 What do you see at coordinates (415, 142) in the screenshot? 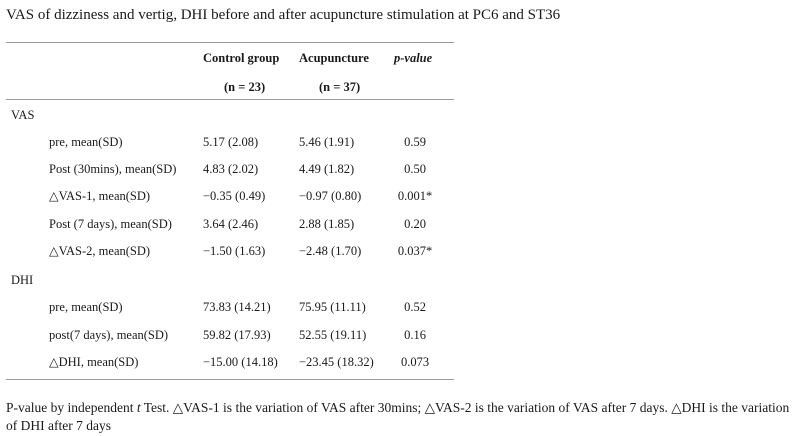
I see `p-value: 0.59` at bounding box center [415, 142].